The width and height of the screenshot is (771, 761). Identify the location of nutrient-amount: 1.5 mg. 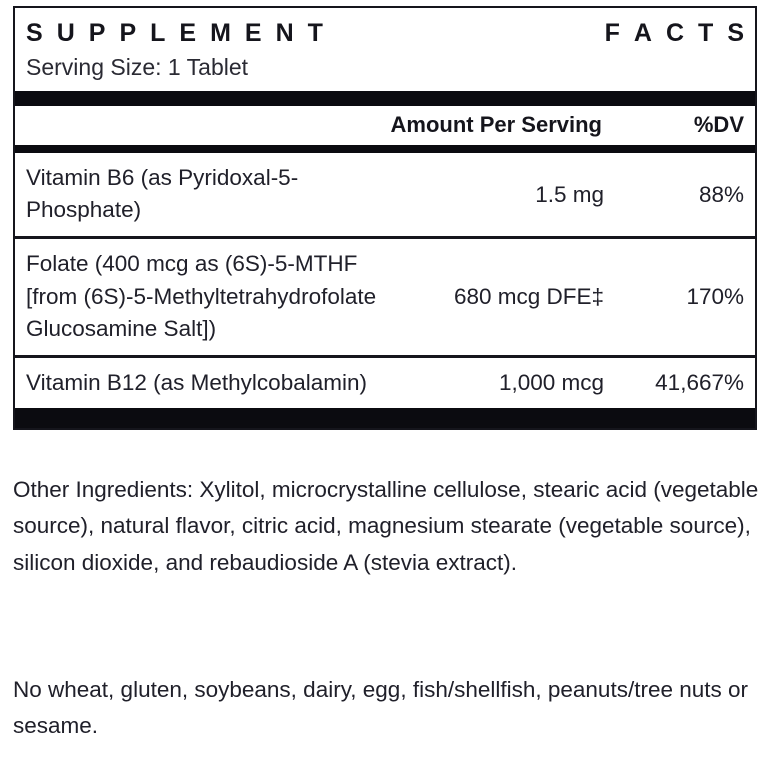
(569, 194).